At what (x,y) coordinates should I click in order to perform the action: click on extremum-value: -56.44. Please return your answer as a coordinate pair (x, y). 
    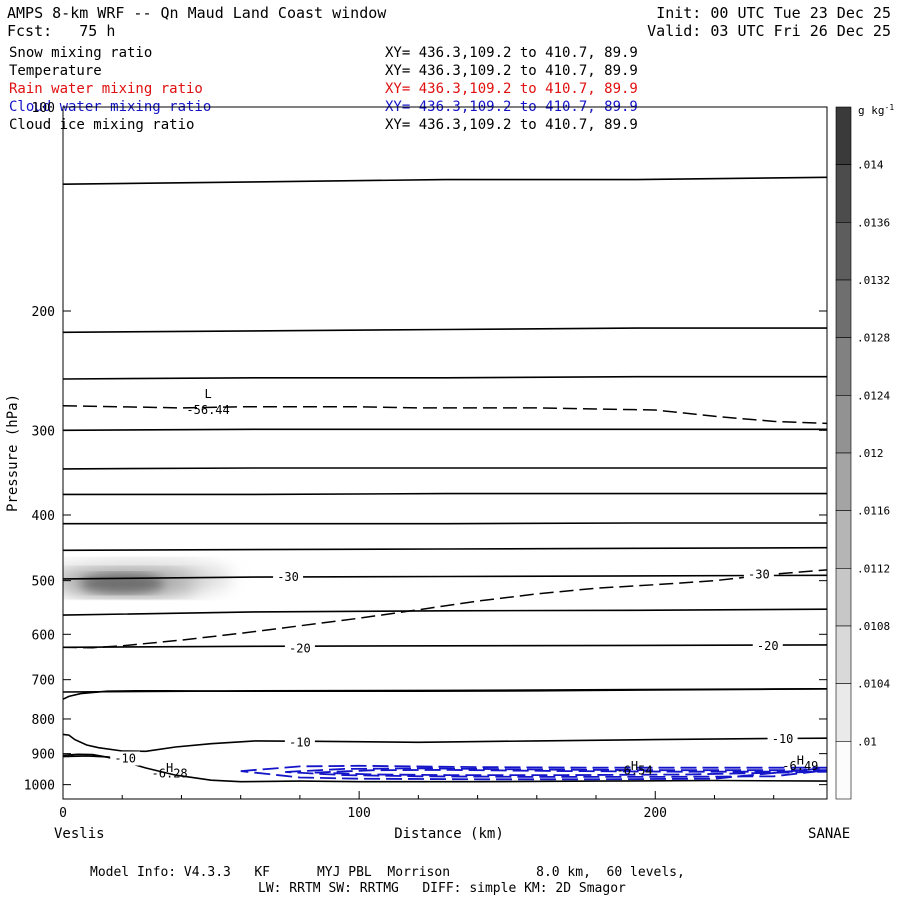
    Looking at the image, I should click on (207, 410).